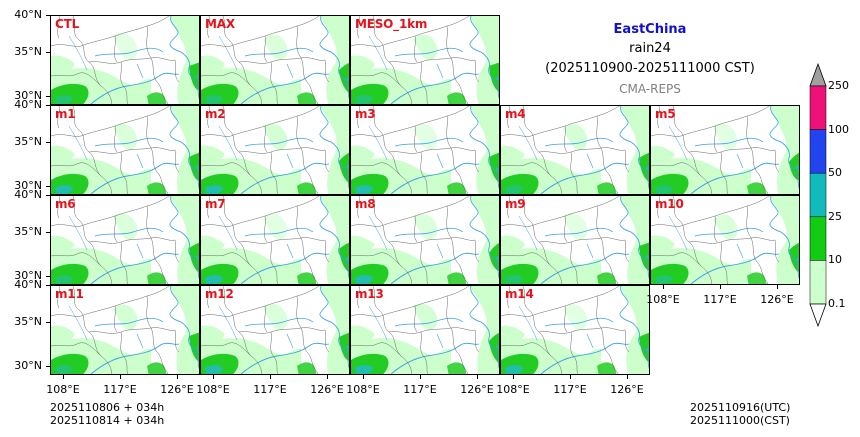 Image resolution: width=860 pixels, height=437 pixels. What do you see at coordinates (650, 48) in the screenshot?
I see `title-variable: rain24` at bounding box center [650, 48].